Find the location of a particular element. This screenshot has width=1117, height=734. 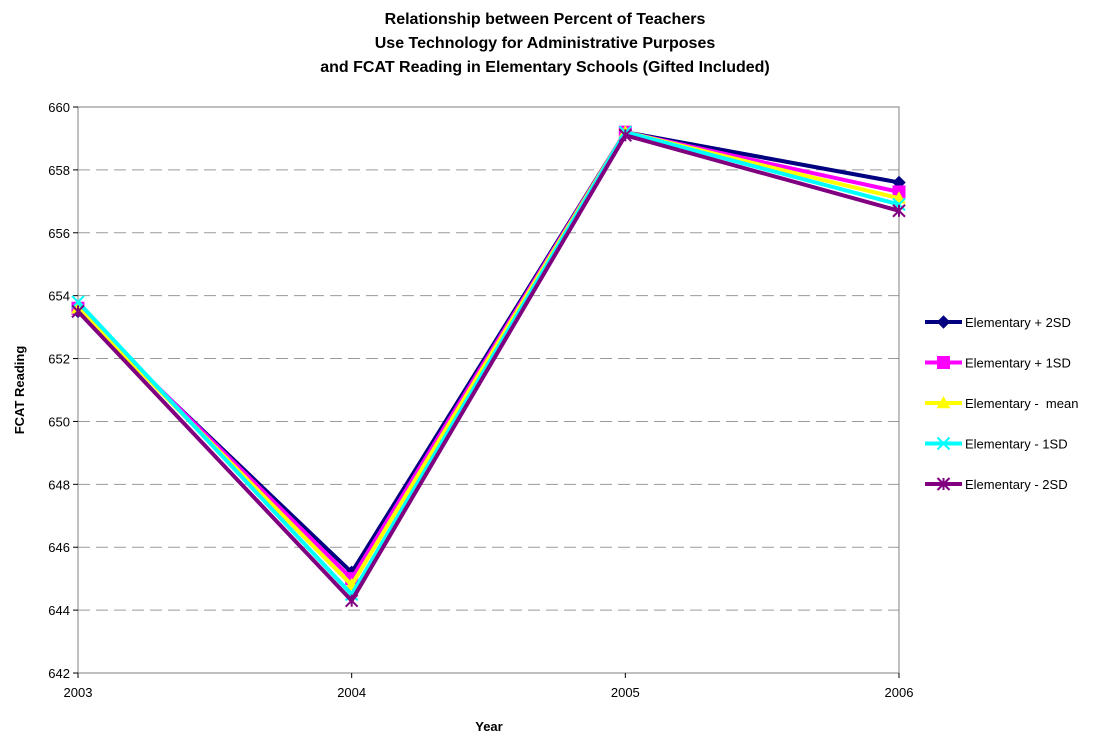

legend-label: Elementary - mean is located at coordinates (1021, 403).